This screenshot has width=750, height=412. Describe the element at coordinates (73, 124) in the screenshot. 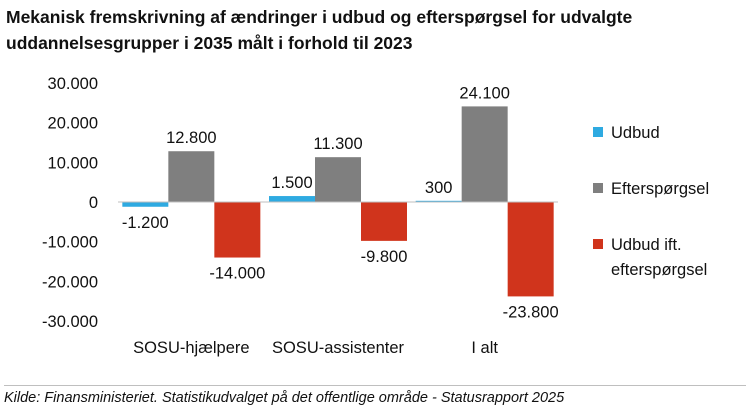

I see `y-tick-label: 20.000` at that location.